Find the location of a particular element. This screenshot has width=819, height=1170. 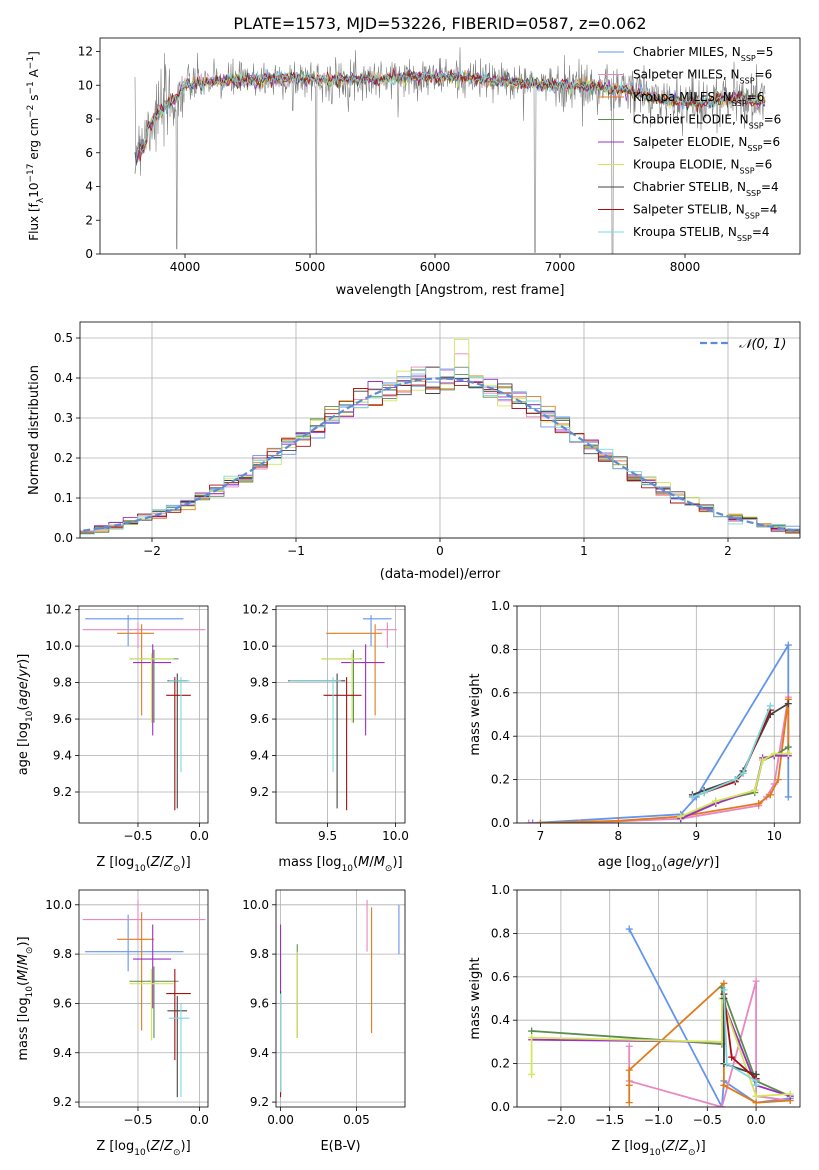

legend-entry: Salpeter ELODIE, NSSP=6 is located at coordinates (706, 144).